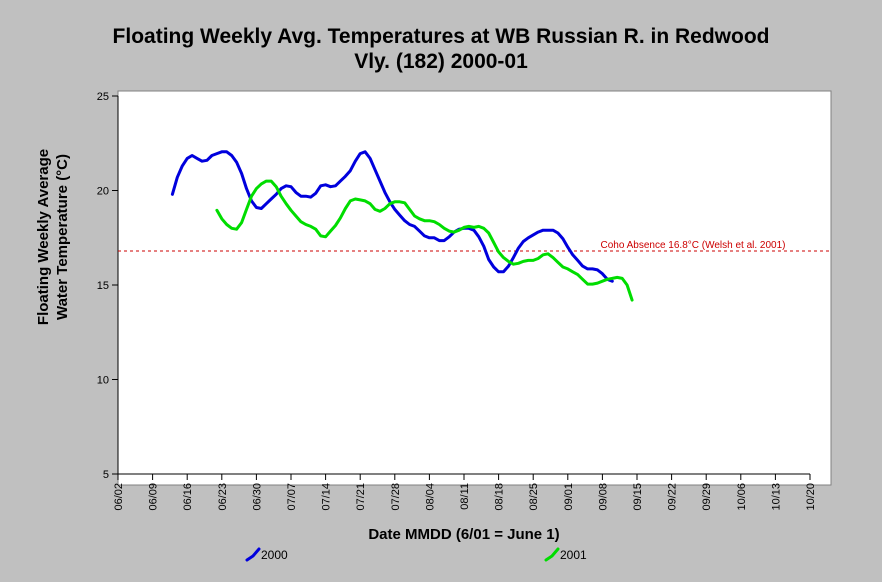 The height and width of the screenshot is (582, 882). I want to click on y-axis-ticks: 5 10 15 20 25, so click(107, 286).